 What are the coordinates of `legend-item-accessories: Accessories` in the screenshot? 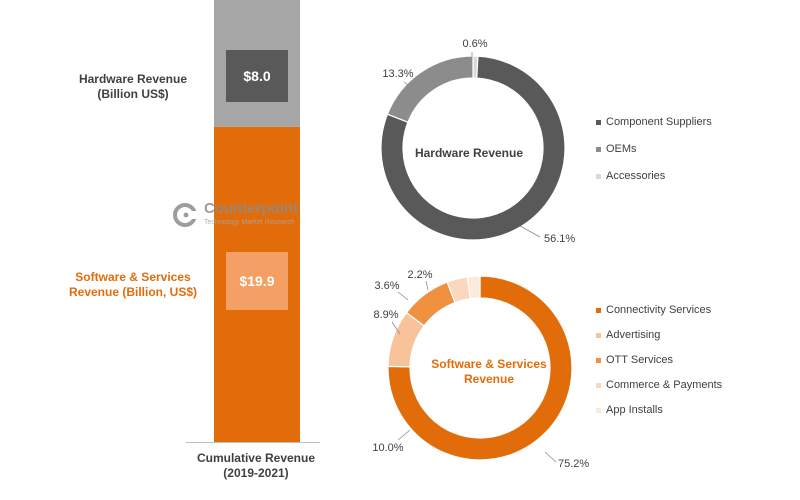 It's located at (630, 176).